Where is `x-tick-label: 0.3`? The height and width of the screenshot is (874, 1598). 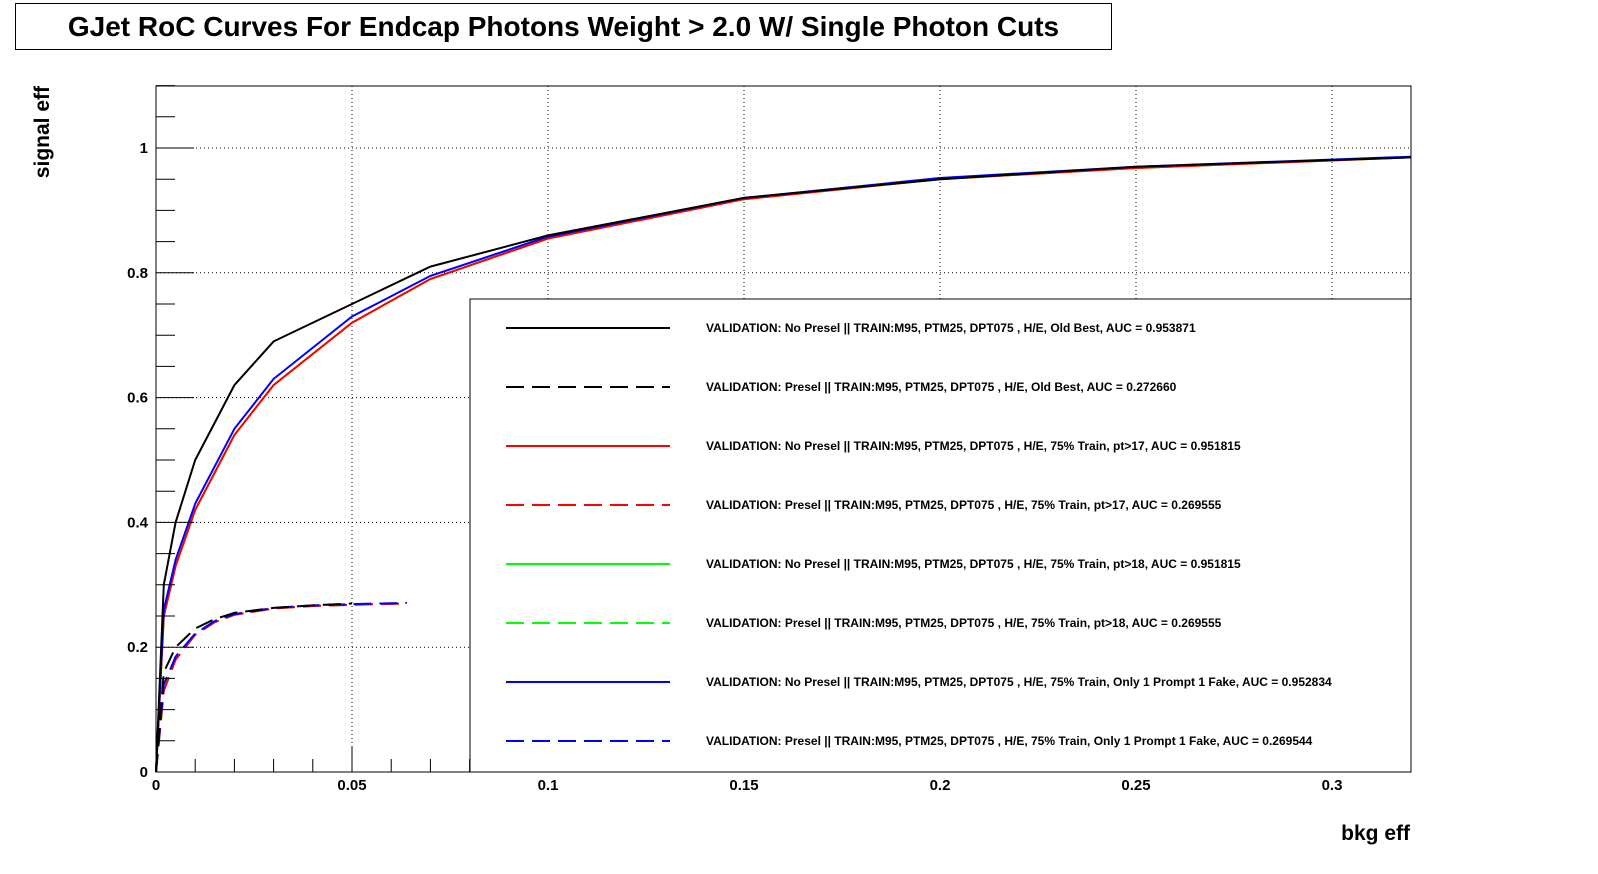
x-tick-label: 0.3 is located at coordinates (1332, 785).